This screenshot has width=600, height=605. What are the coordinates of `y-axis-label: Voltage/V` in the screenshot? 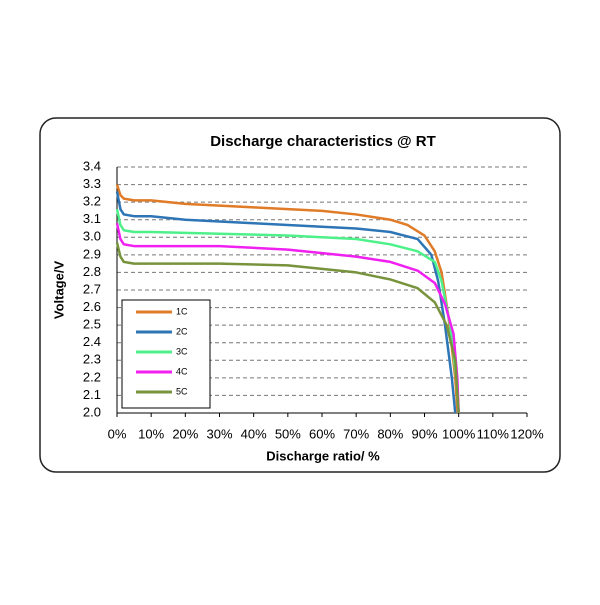 It's located at (58, 290).